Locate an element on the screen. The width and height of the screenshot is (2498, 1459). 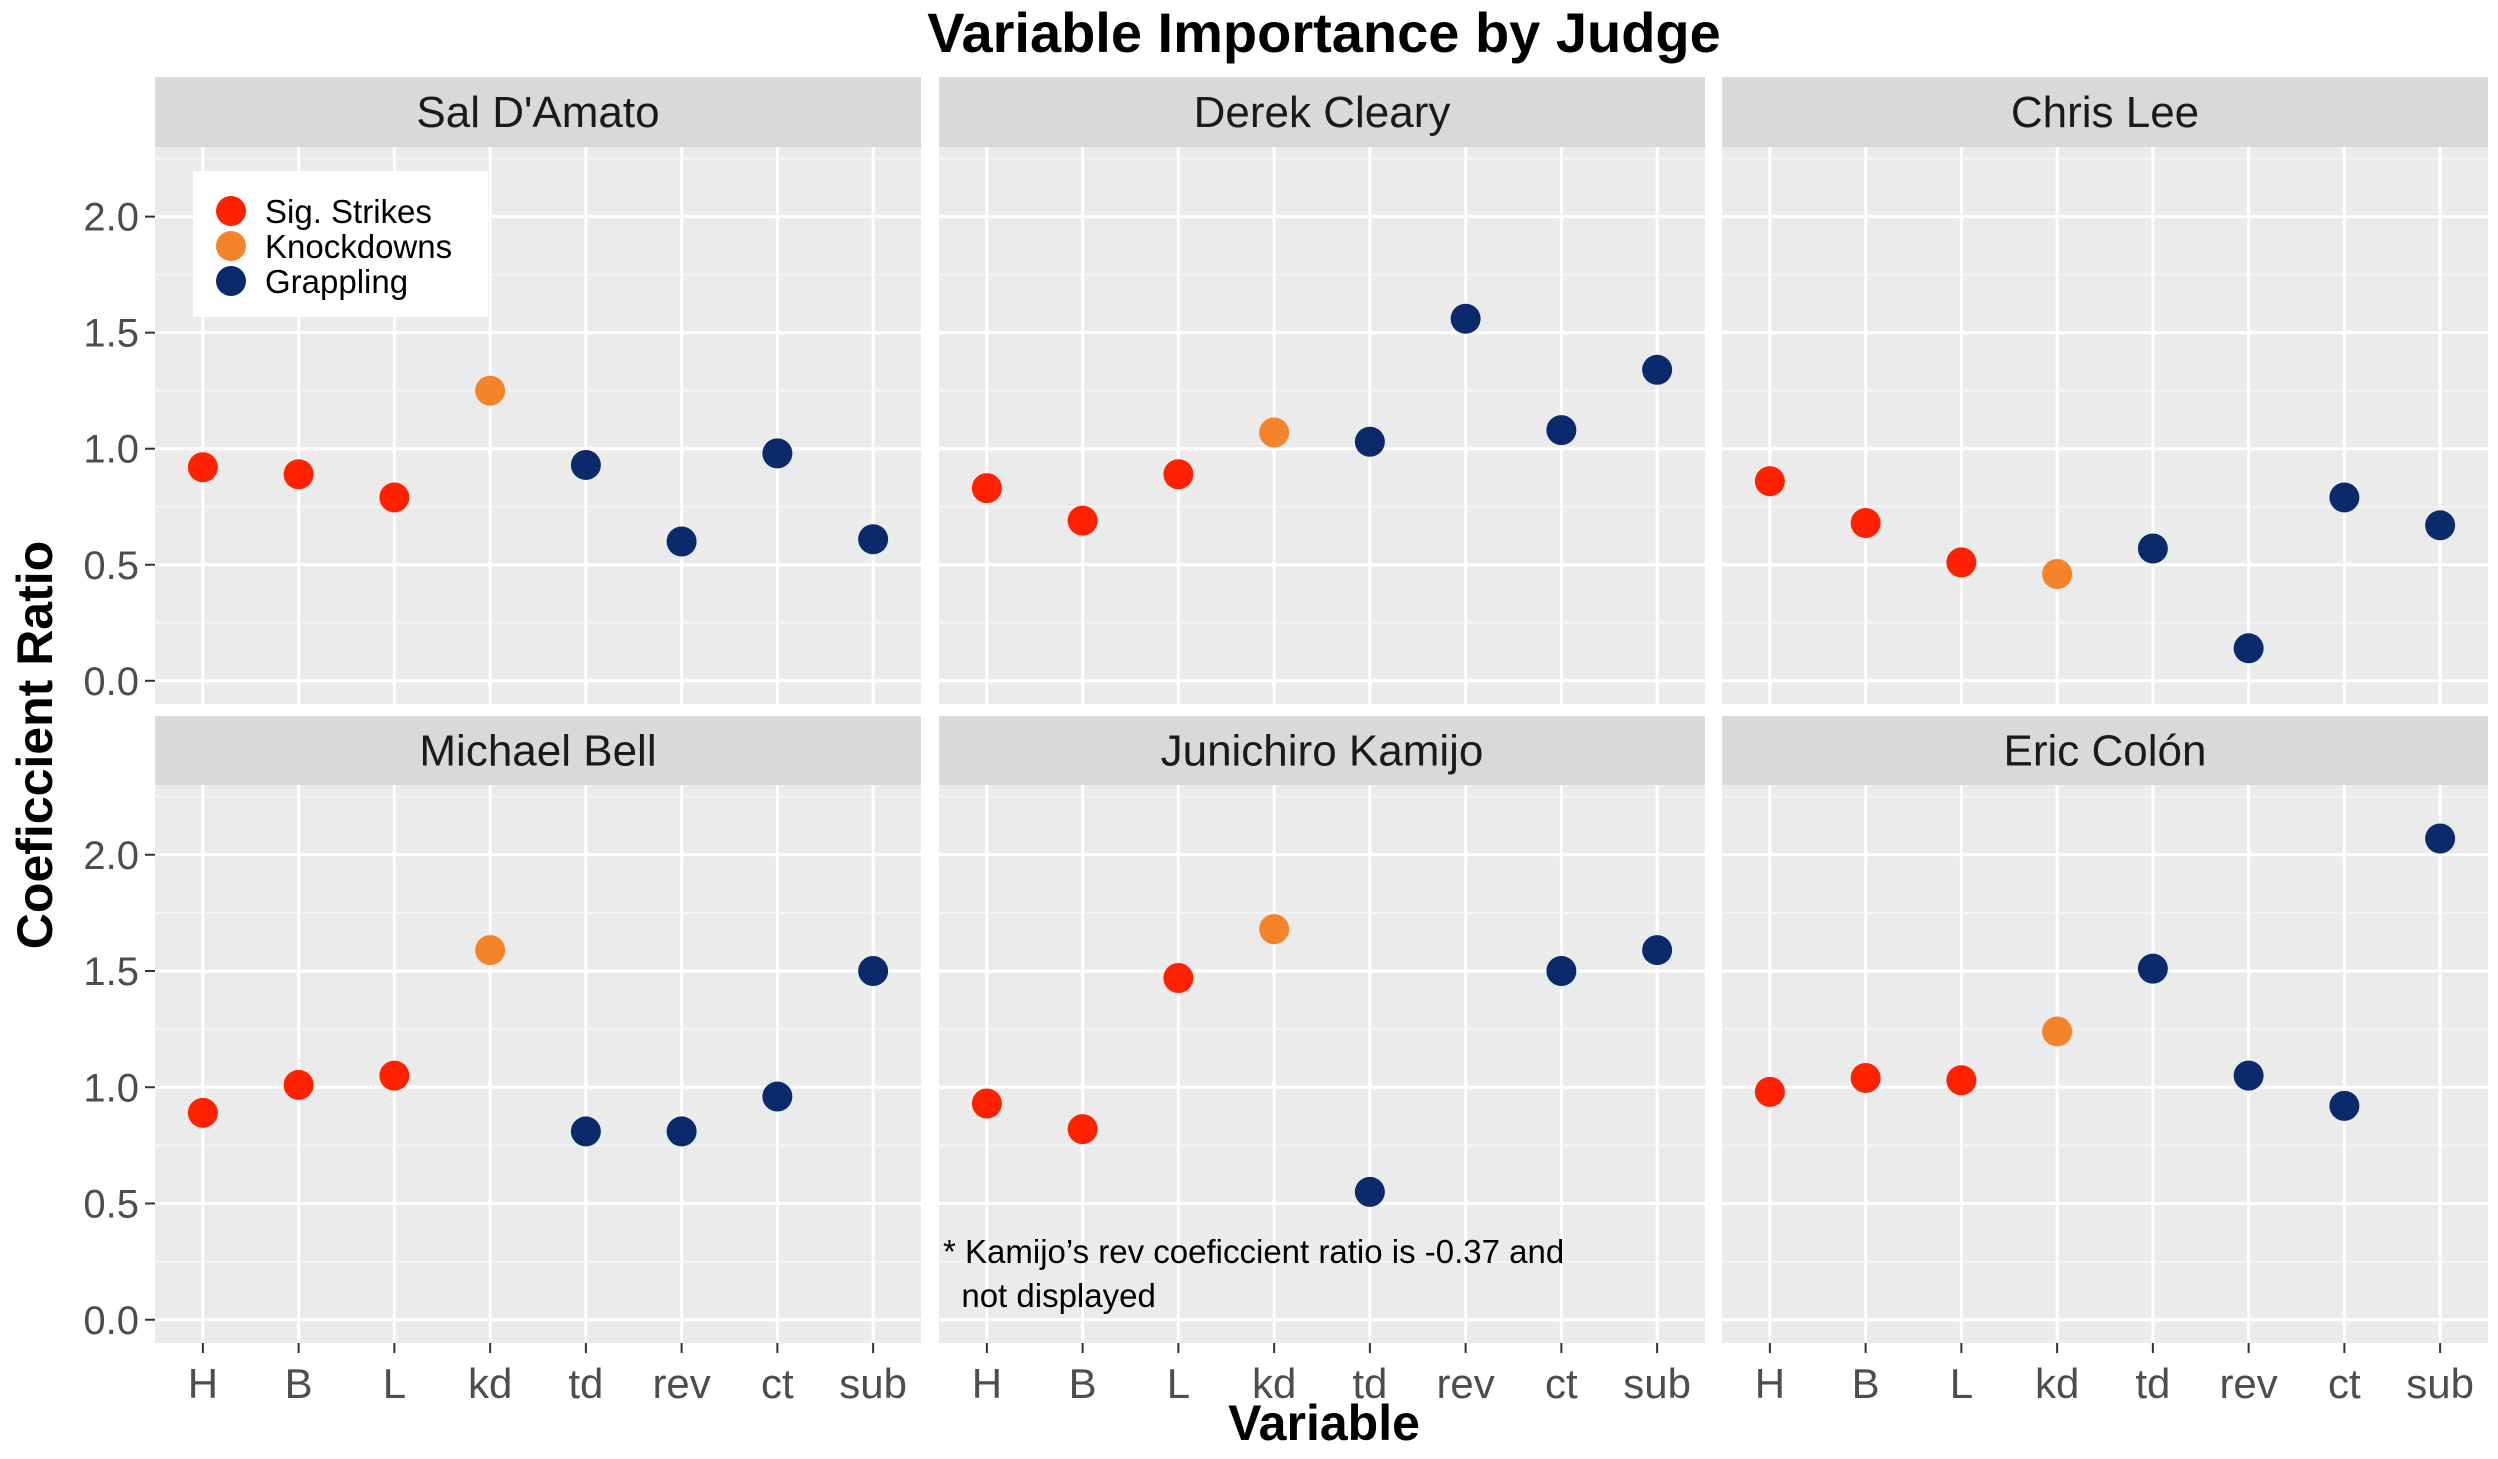
y-axis-label: Coeficcient Ratio is located at coordinates (35, 745).